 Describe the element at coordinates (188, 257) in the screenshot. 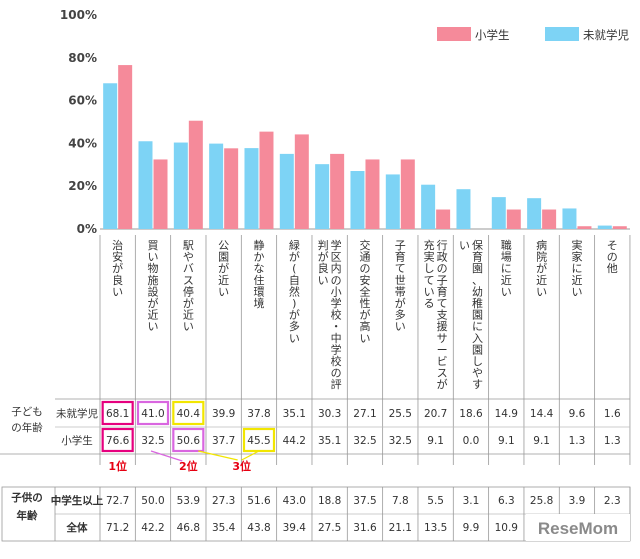

I see `category-label-char: や` at that location.